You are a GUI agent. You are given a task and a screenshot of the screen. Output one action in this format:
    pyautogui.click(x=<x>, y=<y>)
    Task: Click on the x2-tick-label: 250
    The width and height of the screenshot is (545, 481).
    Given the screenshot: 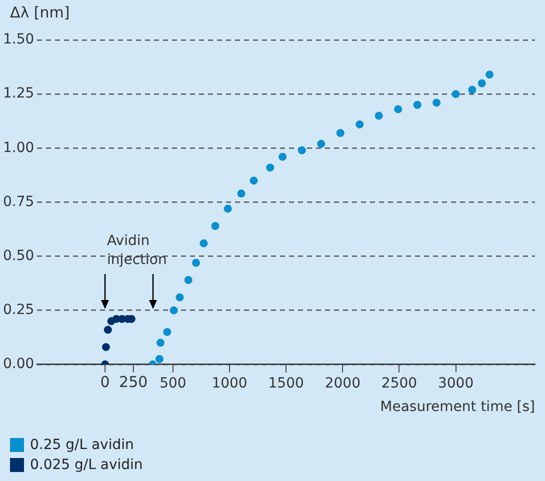 What is the action you would take?
    pyautogui.click(x=133, y=381)
    